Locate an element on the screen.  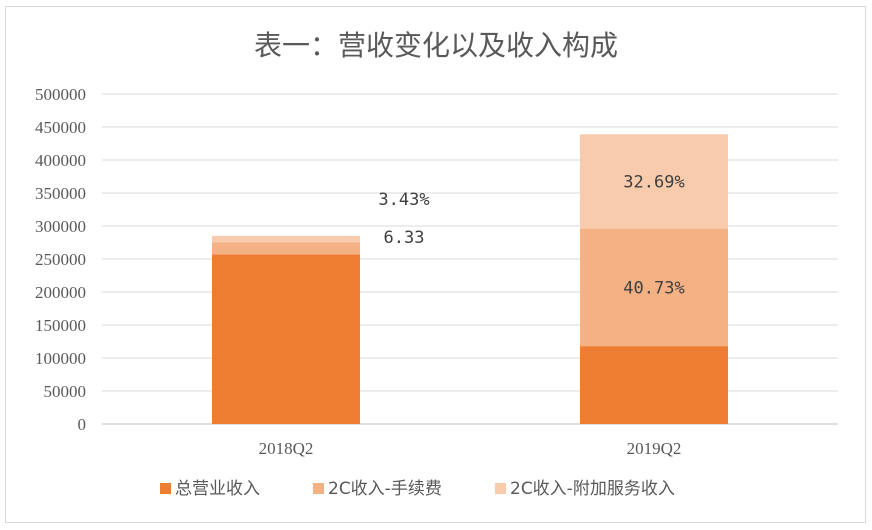
legend-label: 总营业收入 is located at coordinates (217, 489).